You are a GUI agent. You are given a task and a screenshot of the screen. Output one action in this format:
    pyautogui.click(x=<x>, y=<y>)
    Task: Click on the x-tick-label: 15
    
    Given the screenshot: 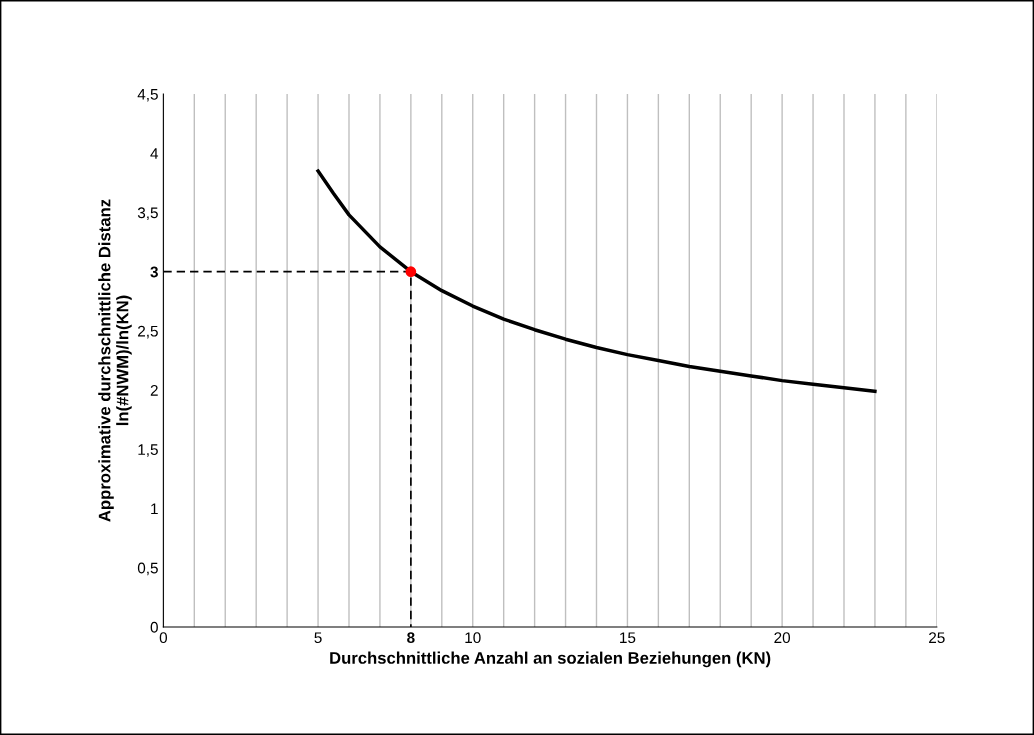 What is the action you would take?
    pyautogui.click(x=628, y=638)
    